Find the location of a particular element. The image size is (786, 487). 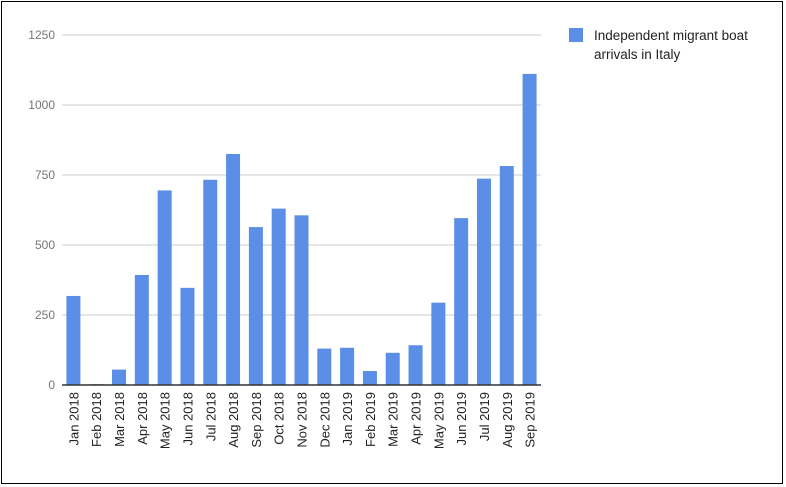

x-tick-label: Sep 2018 is located at coordinates (256, 420).